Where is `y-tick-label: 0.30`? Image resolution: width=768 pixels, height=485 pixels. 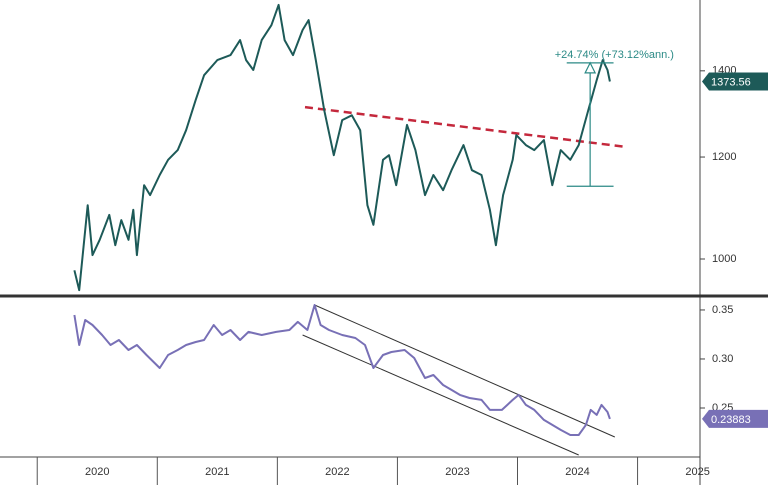
y-tick-label: 0.30 is located at coordinates (722, 359).